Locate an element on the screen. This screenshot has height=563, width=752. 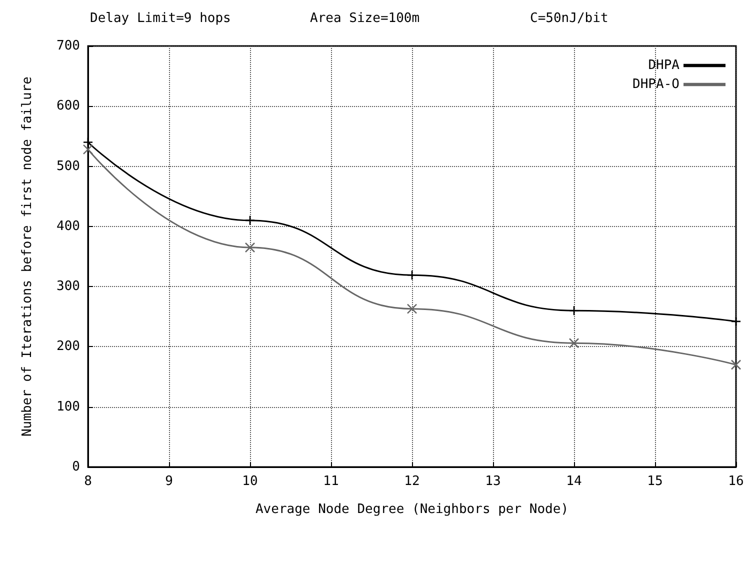
text: Delay Limit=9 hops is located at coordinates (160, 18).